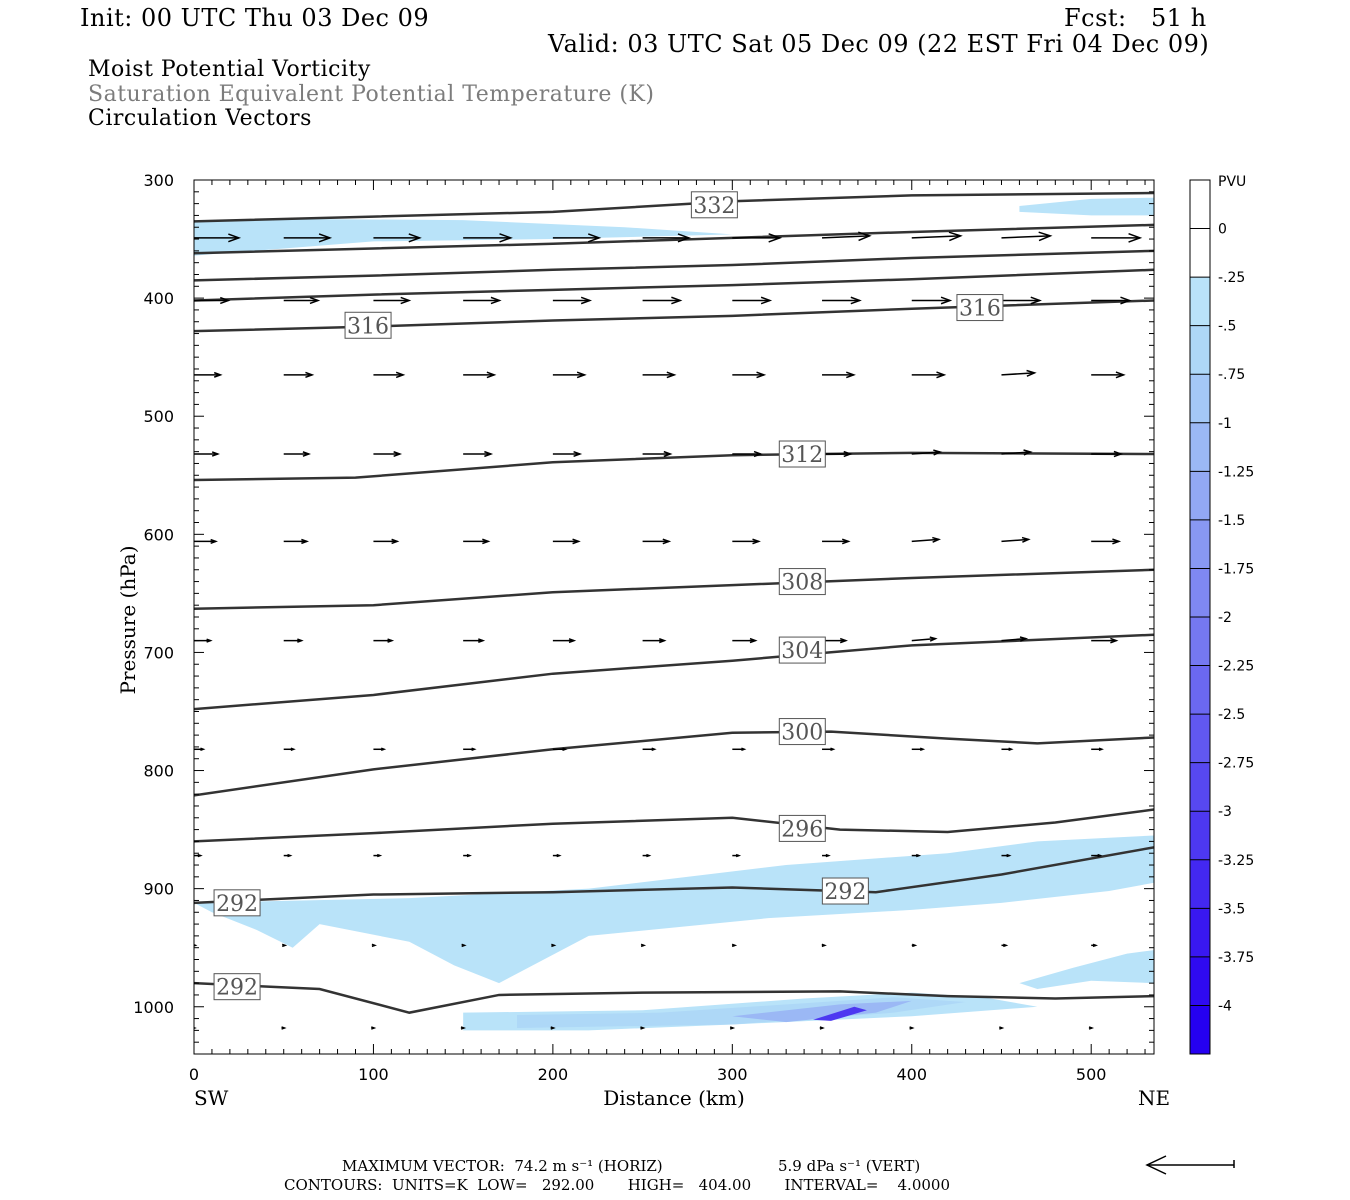 Image resolution: width=1350 pixels, height=1200 pixels. I want to click on contour-label: 292, so click(237, 987).